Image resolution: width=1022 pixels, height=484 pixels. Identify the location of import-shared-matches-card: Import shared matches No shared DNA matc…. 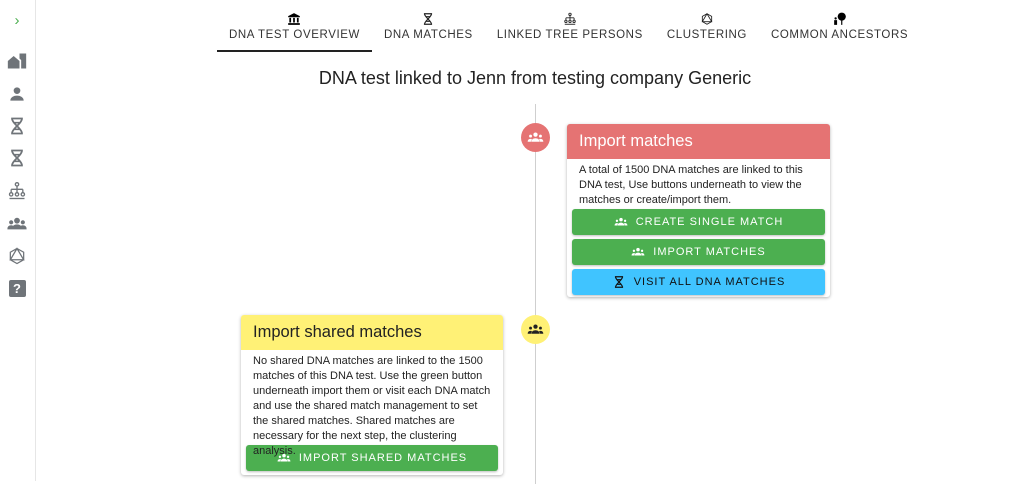
(372, 395).